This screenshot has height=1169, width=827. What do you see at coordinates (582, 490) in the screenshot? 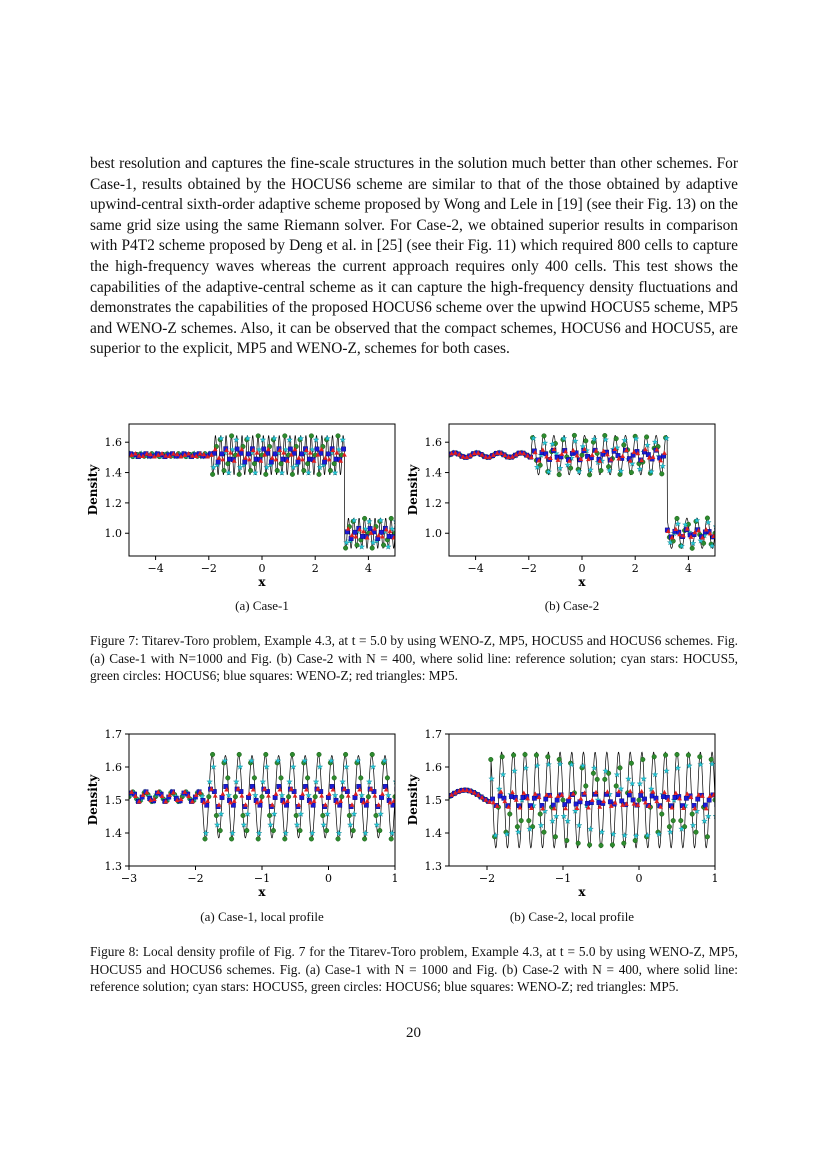
I see `plot-frame` at bounding box center [582, 490].